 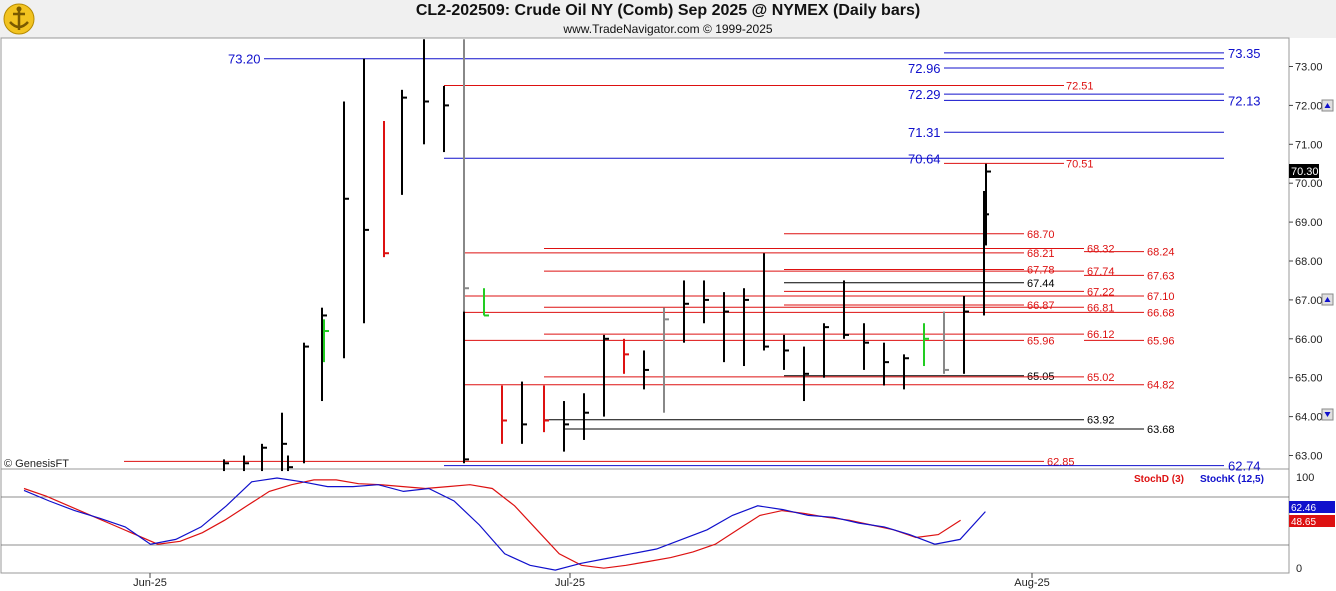 What do you see at coordinates (1309, 184) in the screenshot?
I see `price-tick-label: 70.00` at bounding box center [1309, 184].